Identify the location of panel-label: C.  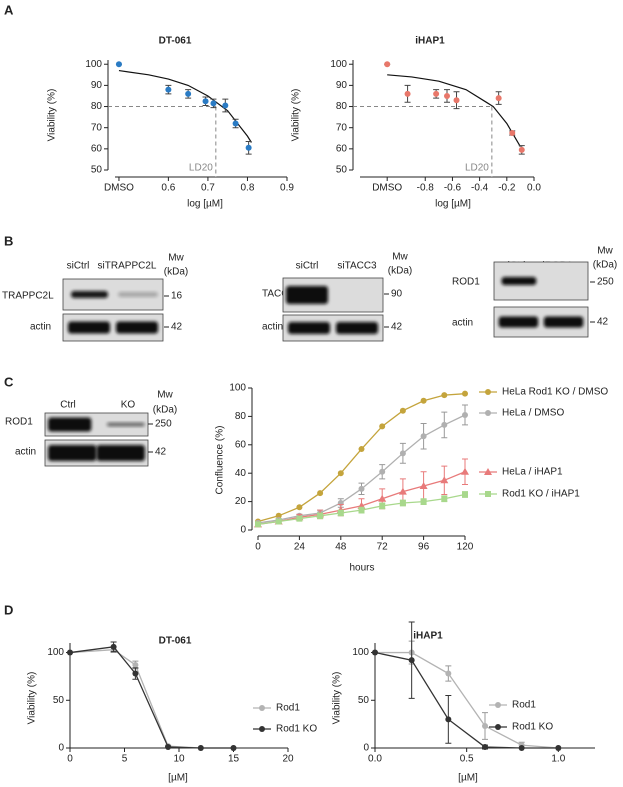
(9, 381).